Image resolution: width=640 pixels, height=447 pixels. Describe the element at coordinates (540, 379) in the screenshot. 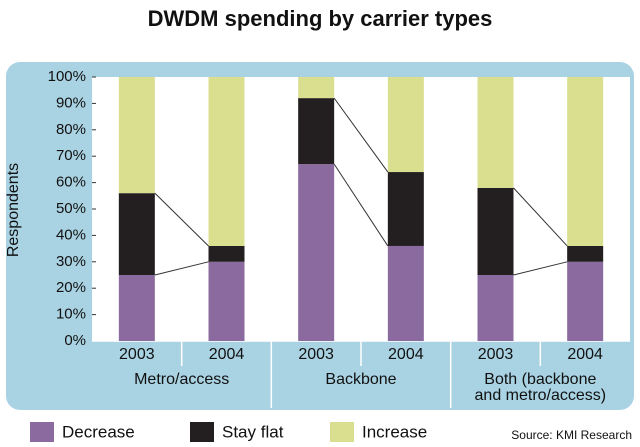

I see `group-label: Both (backbone` at that location.